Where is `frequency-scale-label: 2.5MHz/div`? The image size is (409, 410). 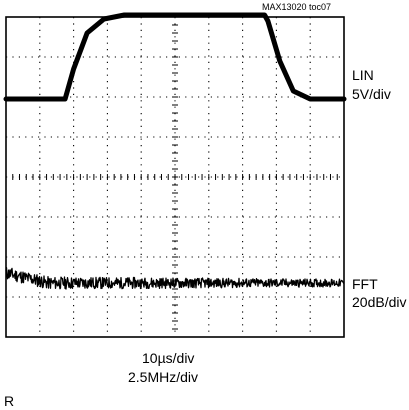
frequency-scale-label: 2.5MHz/div is located at coordinates (163, 377).